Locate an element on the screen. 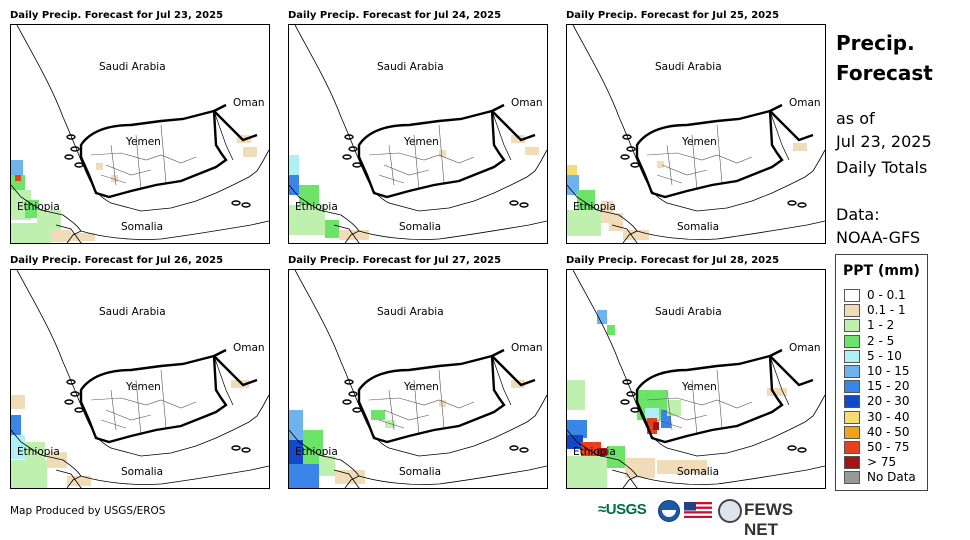 The width and height of the screenshot is (970, 540). panel-title: Daily Precip. Forecast for Jul 24, 2025 is located at coordinates (395, 15).